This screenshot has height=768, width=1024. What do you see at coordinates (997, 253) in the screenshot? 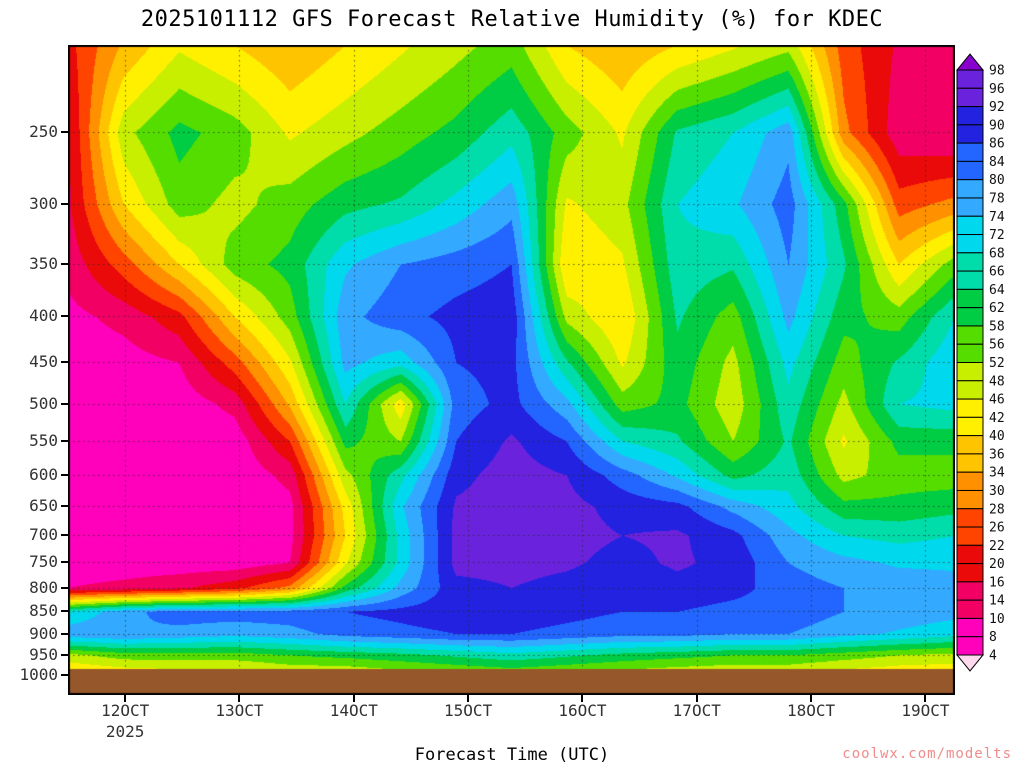
I see `colorbar-tick-label: 68` at bounding box center [997, 253].